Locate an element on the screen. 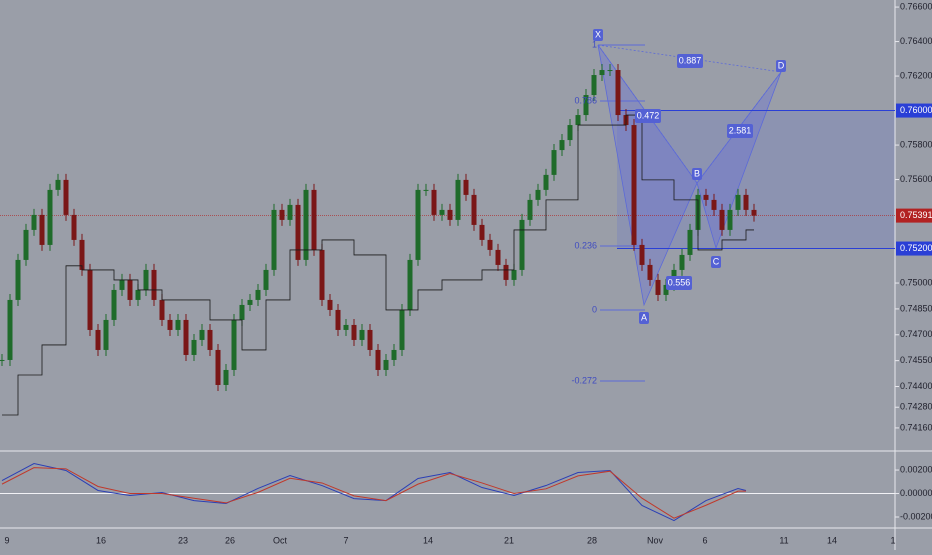 The height and width of the screenshot is (555, 932). fib-label: 0.236 is located at coordinates (585, 245).